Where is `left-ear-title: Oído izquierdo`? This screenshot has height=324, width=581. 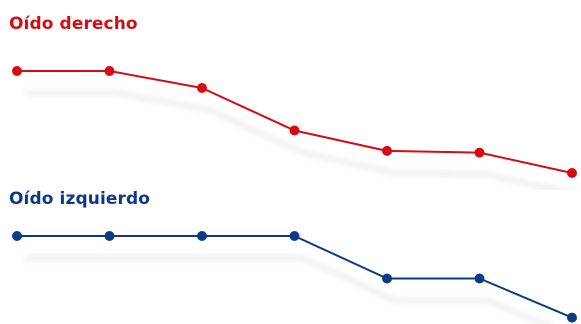
left-ear-title: Oído izquierdo is located at coordinates (80, 199).